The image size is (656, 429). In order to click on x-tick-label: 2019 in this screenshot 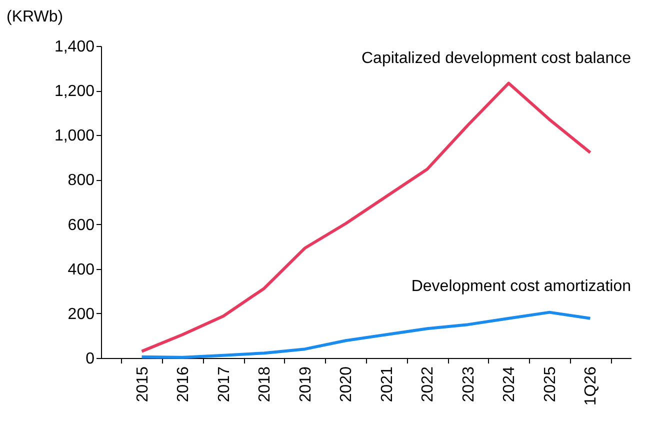, I will do `click(305, 384)`.